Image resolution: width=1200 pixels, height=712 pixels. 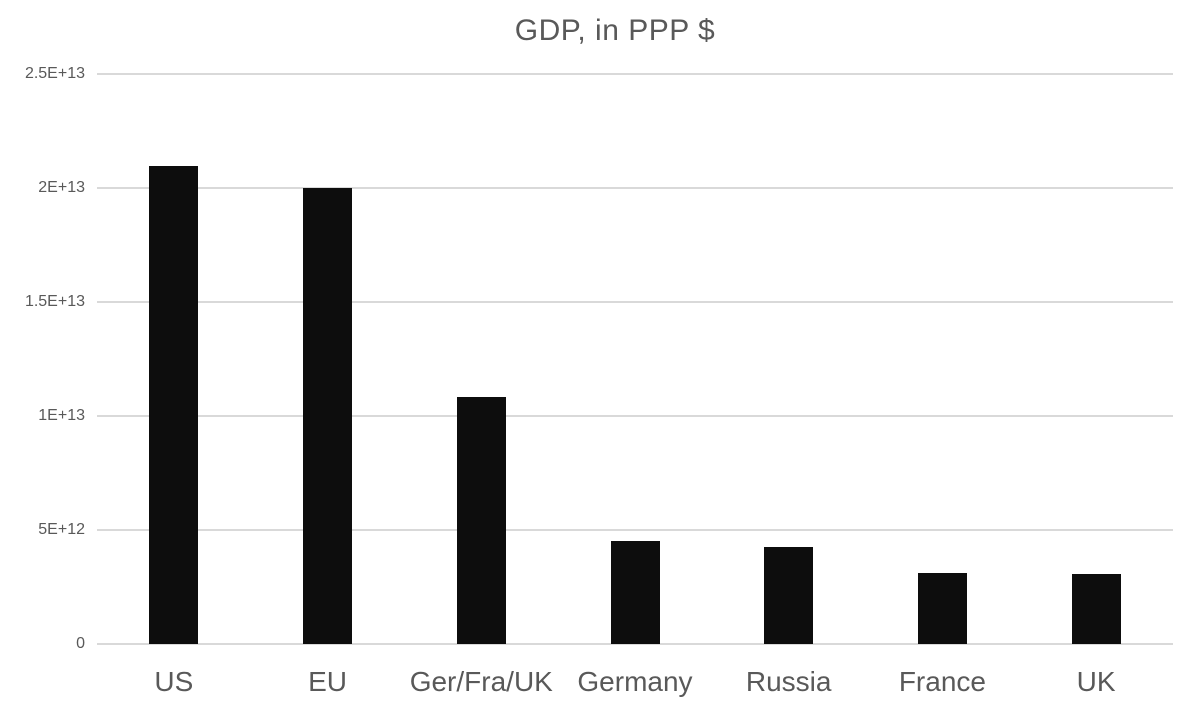 What do you see at coordinates (174, 681) in the screenshot?
I see `x-tick-label-US: US` at bounding box center [174, 681].